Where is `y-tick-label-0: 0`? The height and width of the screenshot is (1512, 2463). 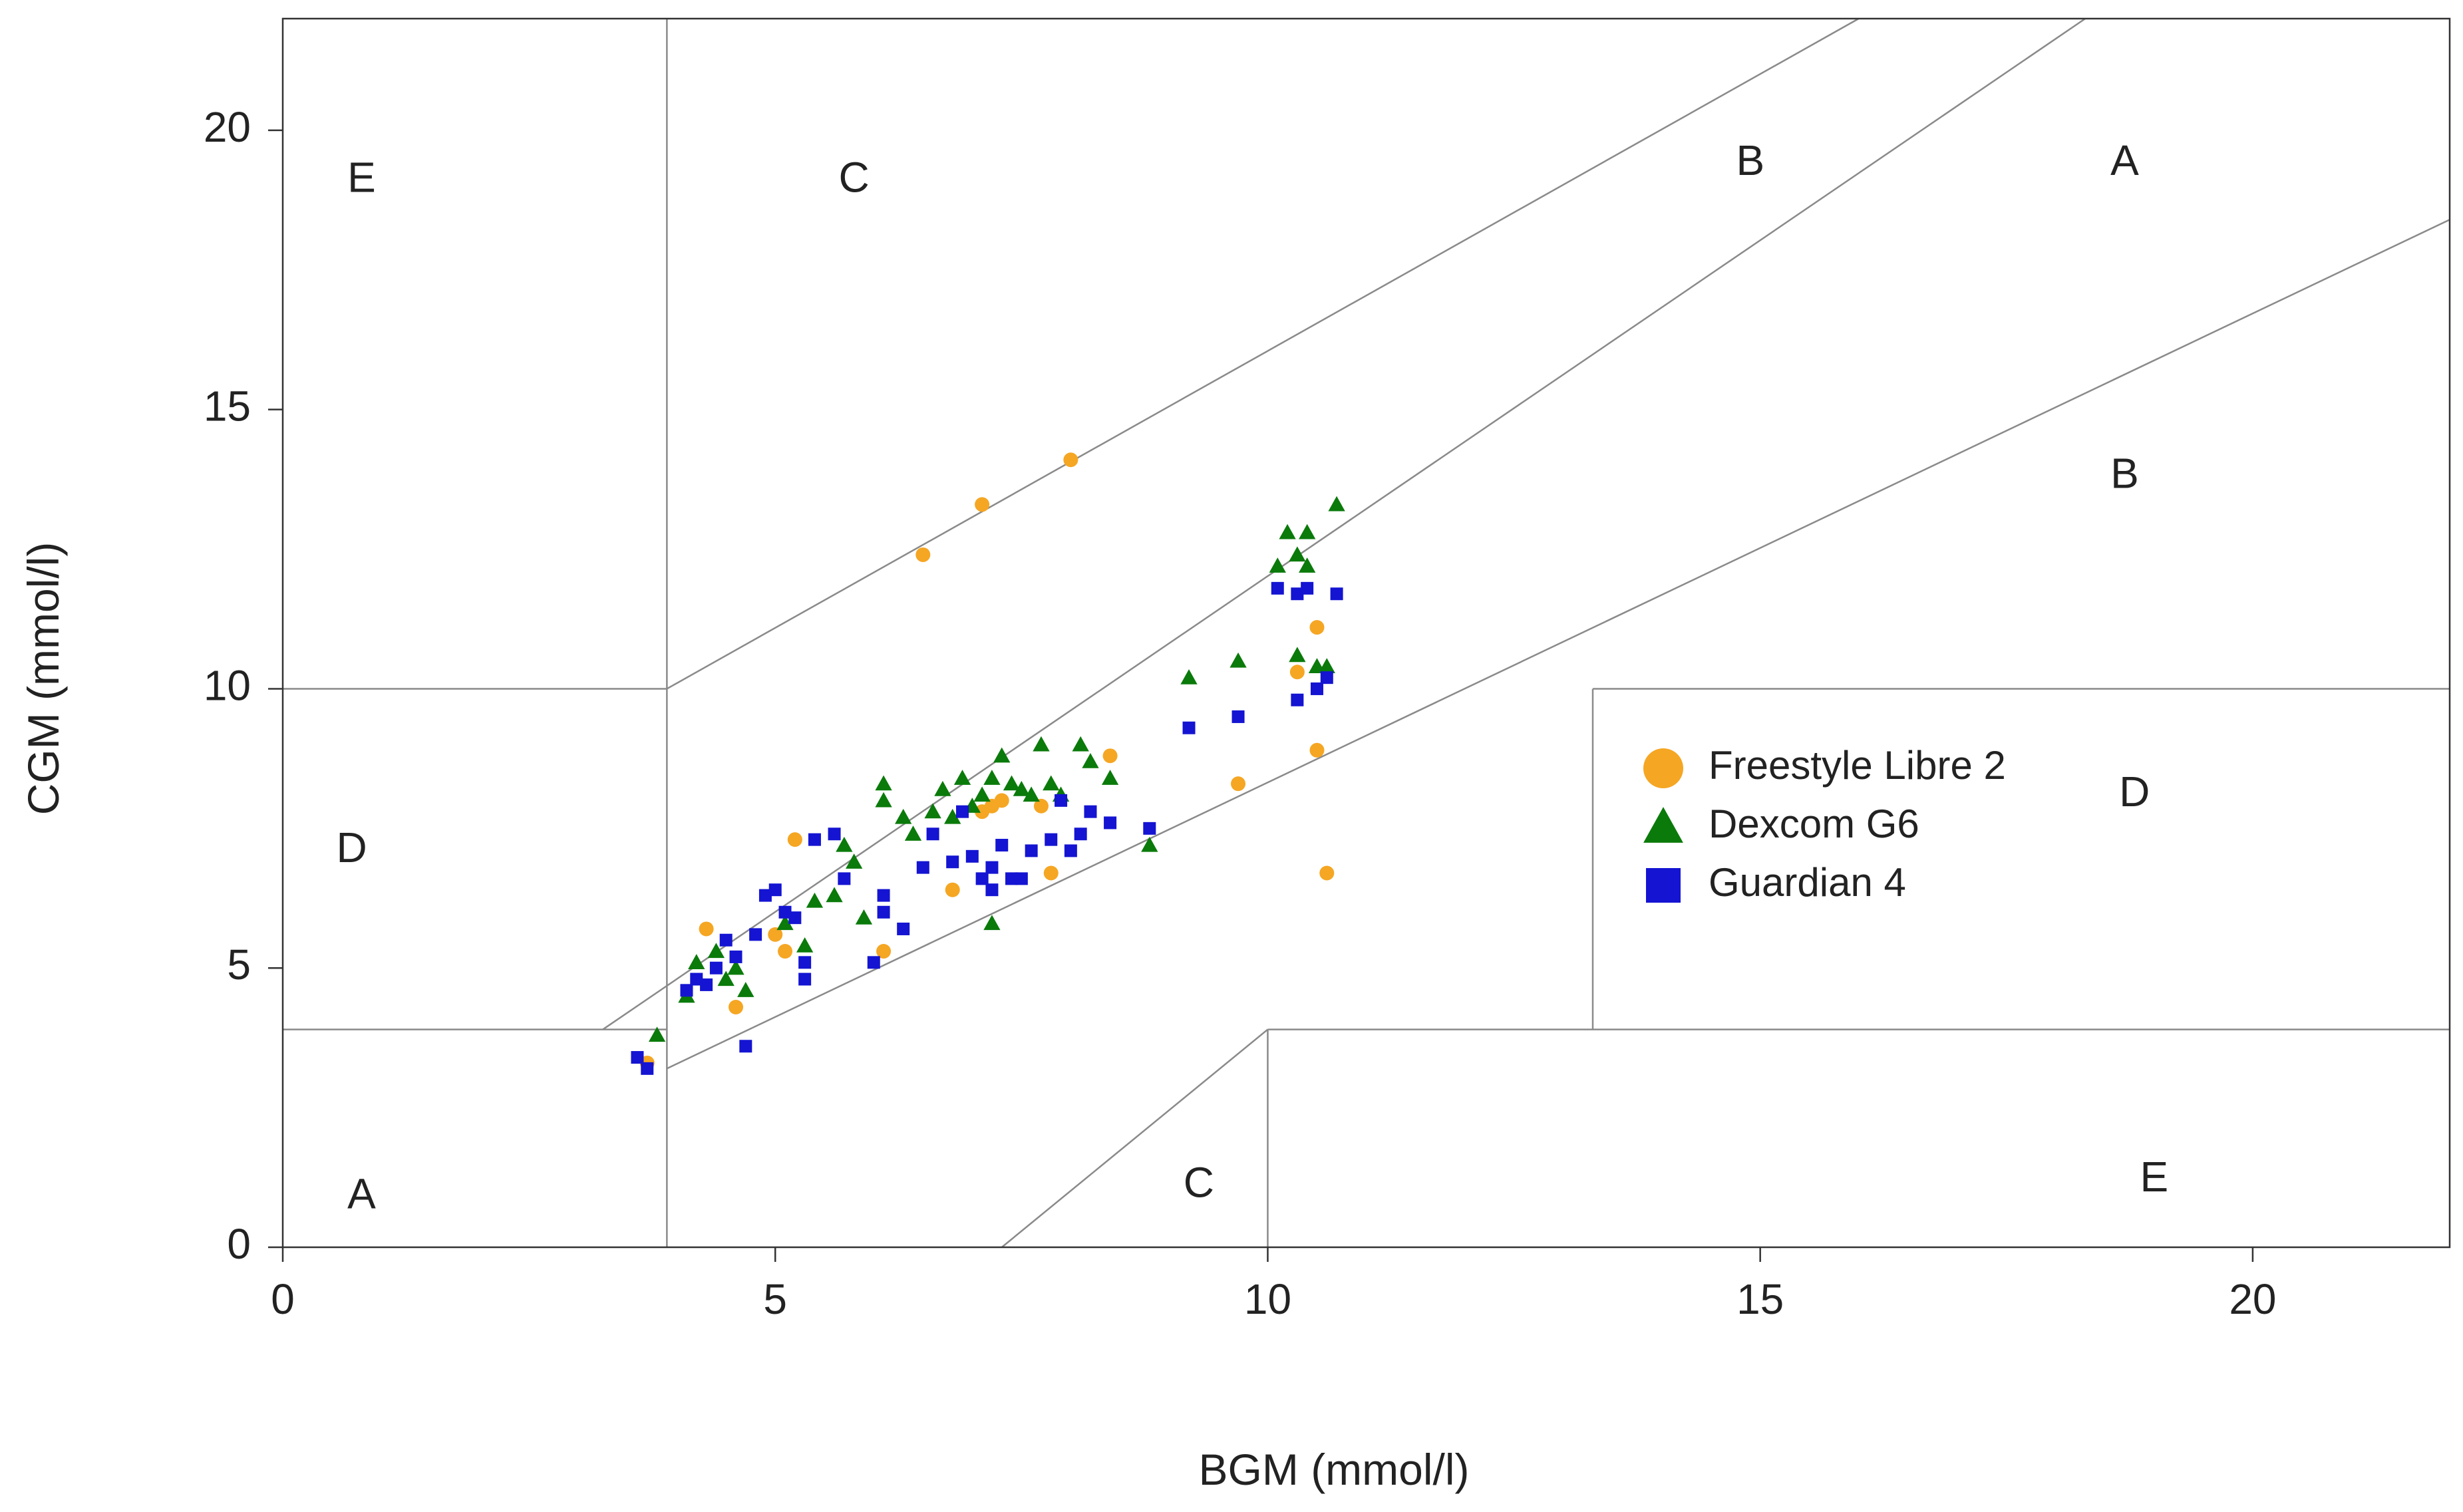 y-tick-label-0: 0 is located at coordinates (239, 1244).